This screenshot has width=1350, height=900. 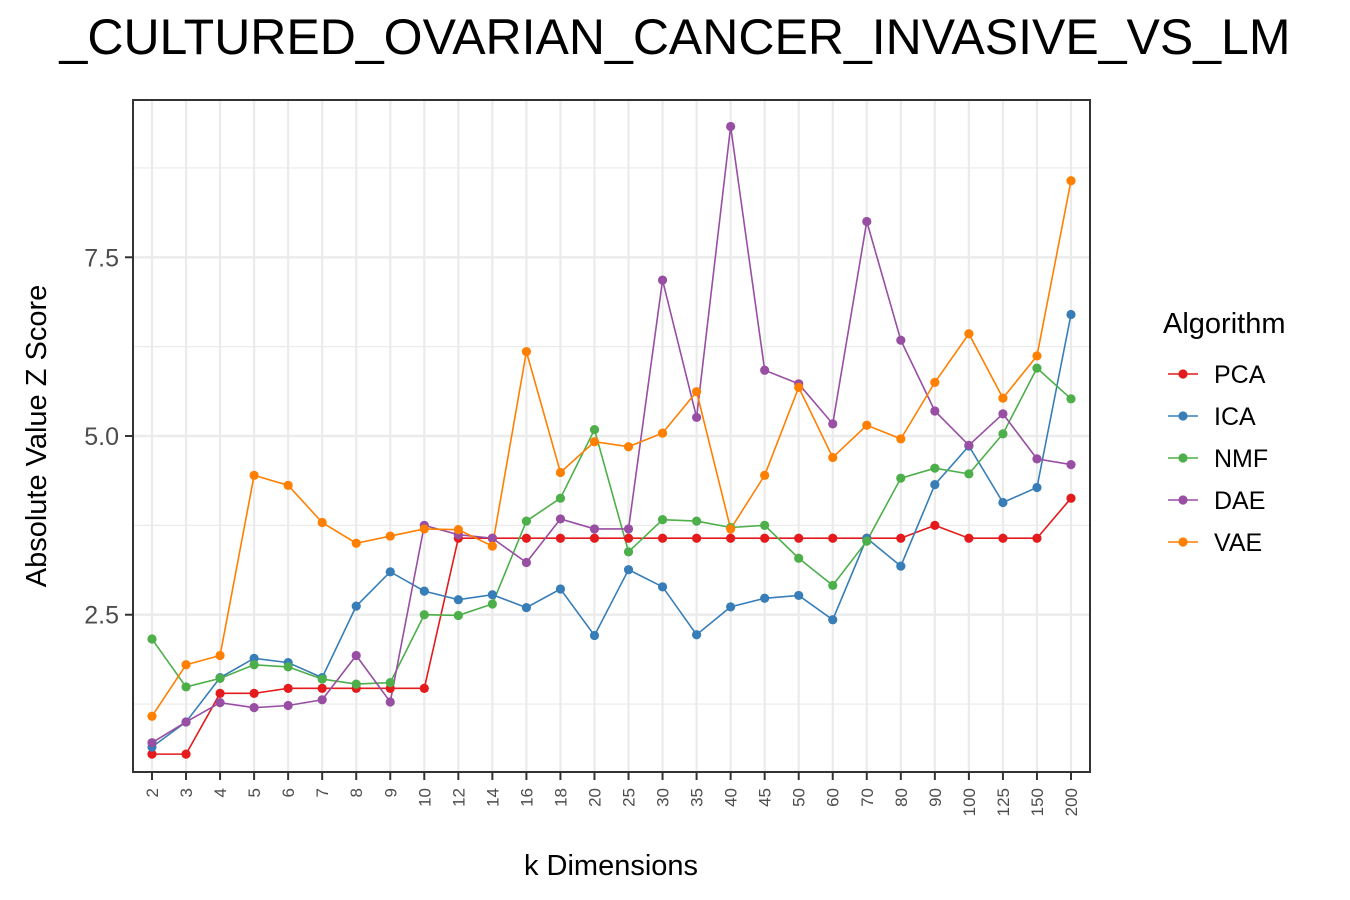 I want to click on y-axis: 2.5 5.0 7.5, so click(x=108, y=437).